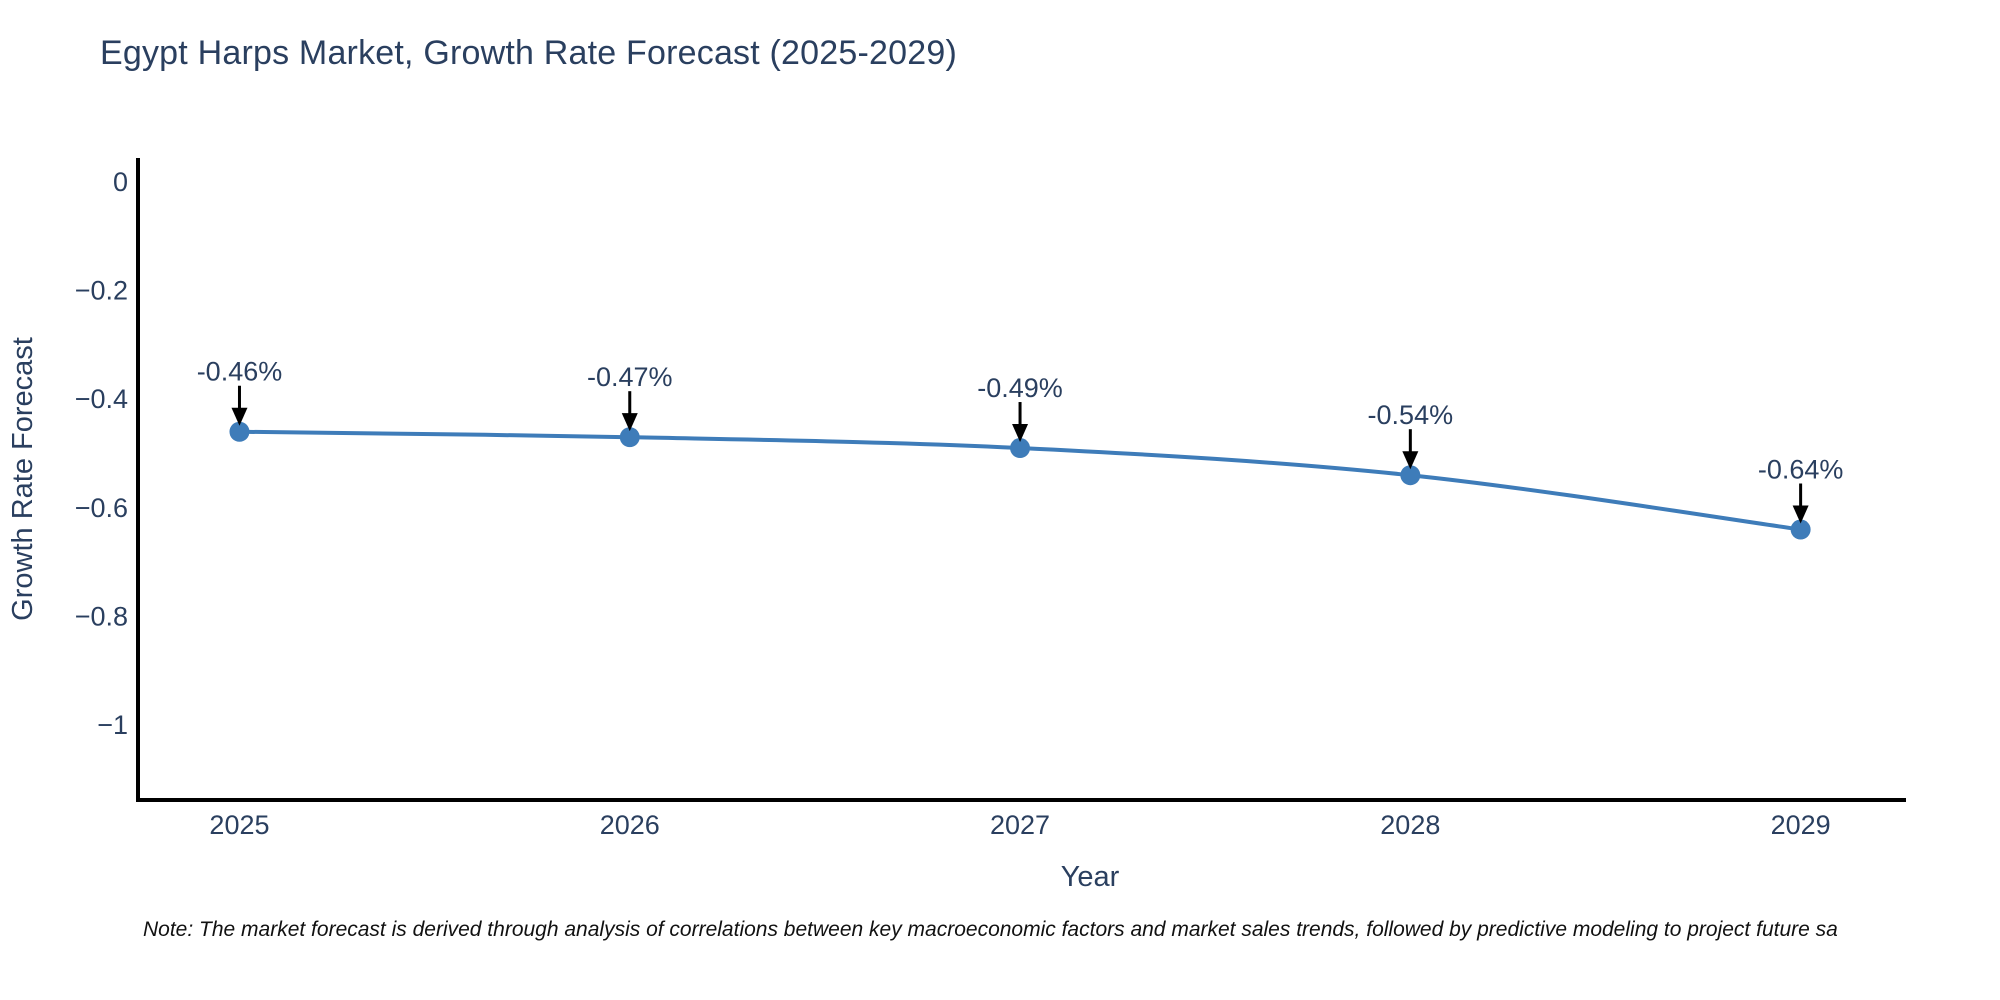 This screenshot has height=1000, width=2000. What do you see at coordinates (630, 377) in the screenshot?
I see `point-value-label: -0.47%` at bounding box center [630, 377].